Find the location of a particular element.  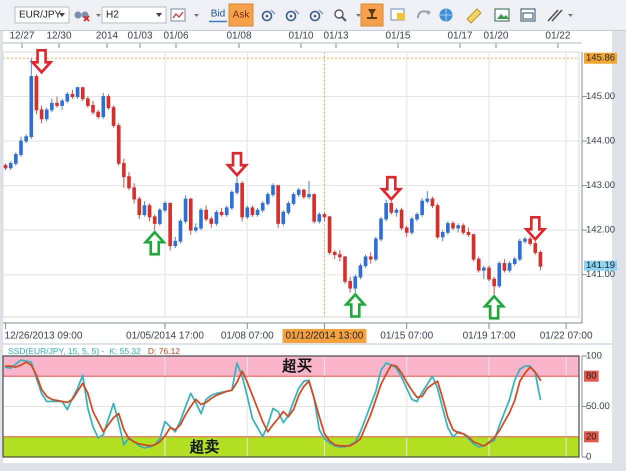

y-tick-label: 0 is located at coordinates (589, 457).